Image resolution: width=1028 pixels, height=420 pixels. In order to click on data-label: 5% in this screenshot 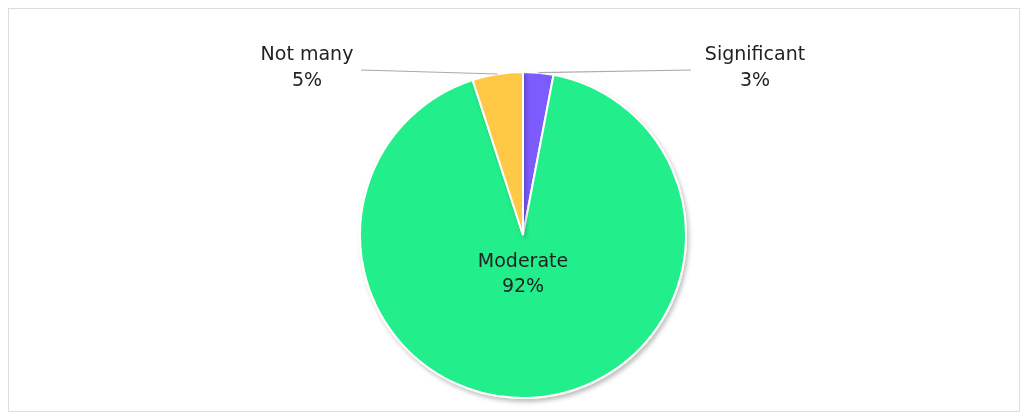, I will do `click(307, 78)`.